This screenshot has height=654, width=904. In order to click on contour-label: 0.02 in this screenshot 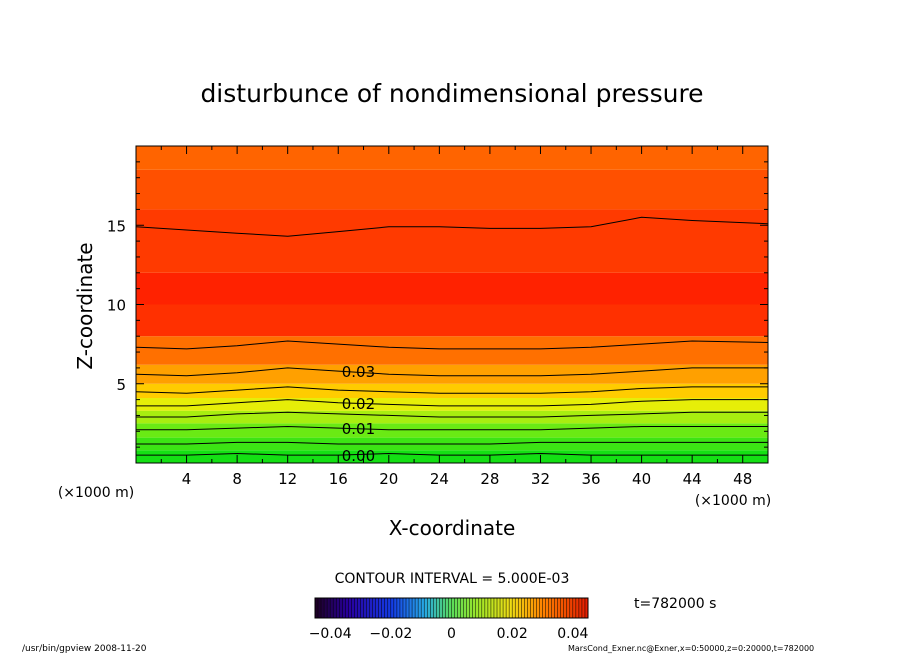, I will do `click(358, 404)`.